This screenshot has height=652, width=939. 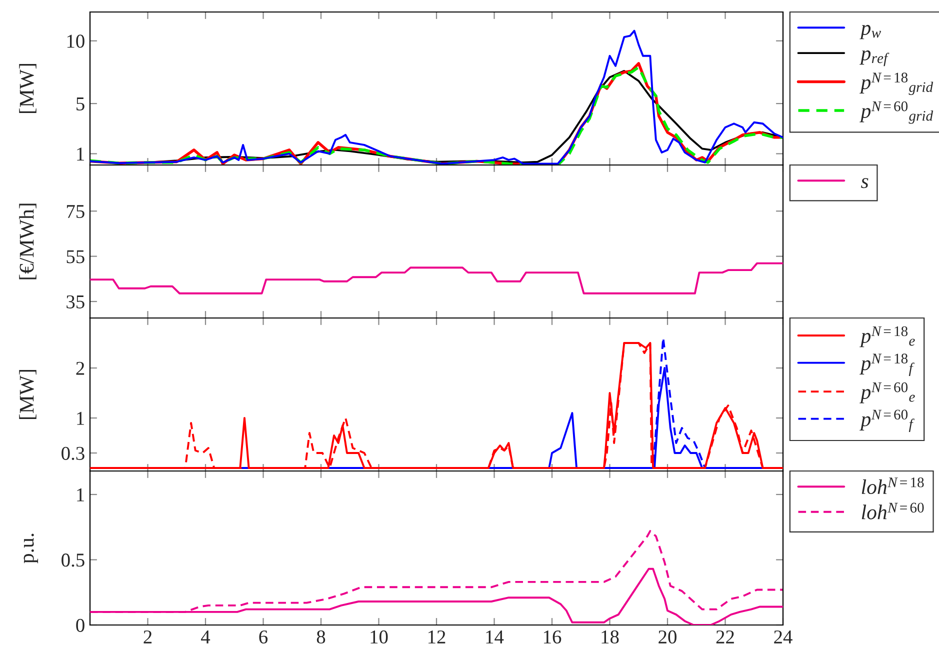 What do you see at coordinates (75, 211) in the screenshot?
I see `y-tick-label: 75` at bounding box center [75, 211].